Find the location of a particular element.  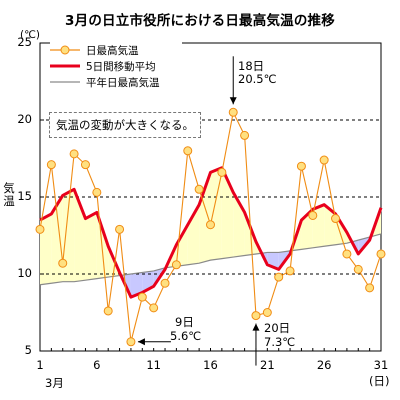

annotation-day-20: 20日 is located at coordinates (277, 328).